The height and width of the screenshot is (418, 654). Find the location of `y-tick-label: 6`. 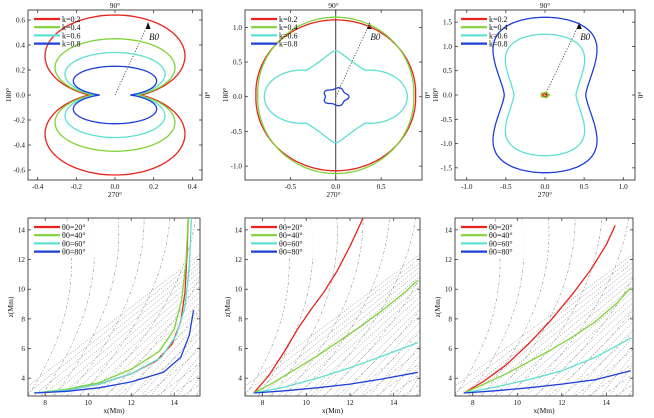

y-tick-label: 6 is located at coordinates (23, 349).